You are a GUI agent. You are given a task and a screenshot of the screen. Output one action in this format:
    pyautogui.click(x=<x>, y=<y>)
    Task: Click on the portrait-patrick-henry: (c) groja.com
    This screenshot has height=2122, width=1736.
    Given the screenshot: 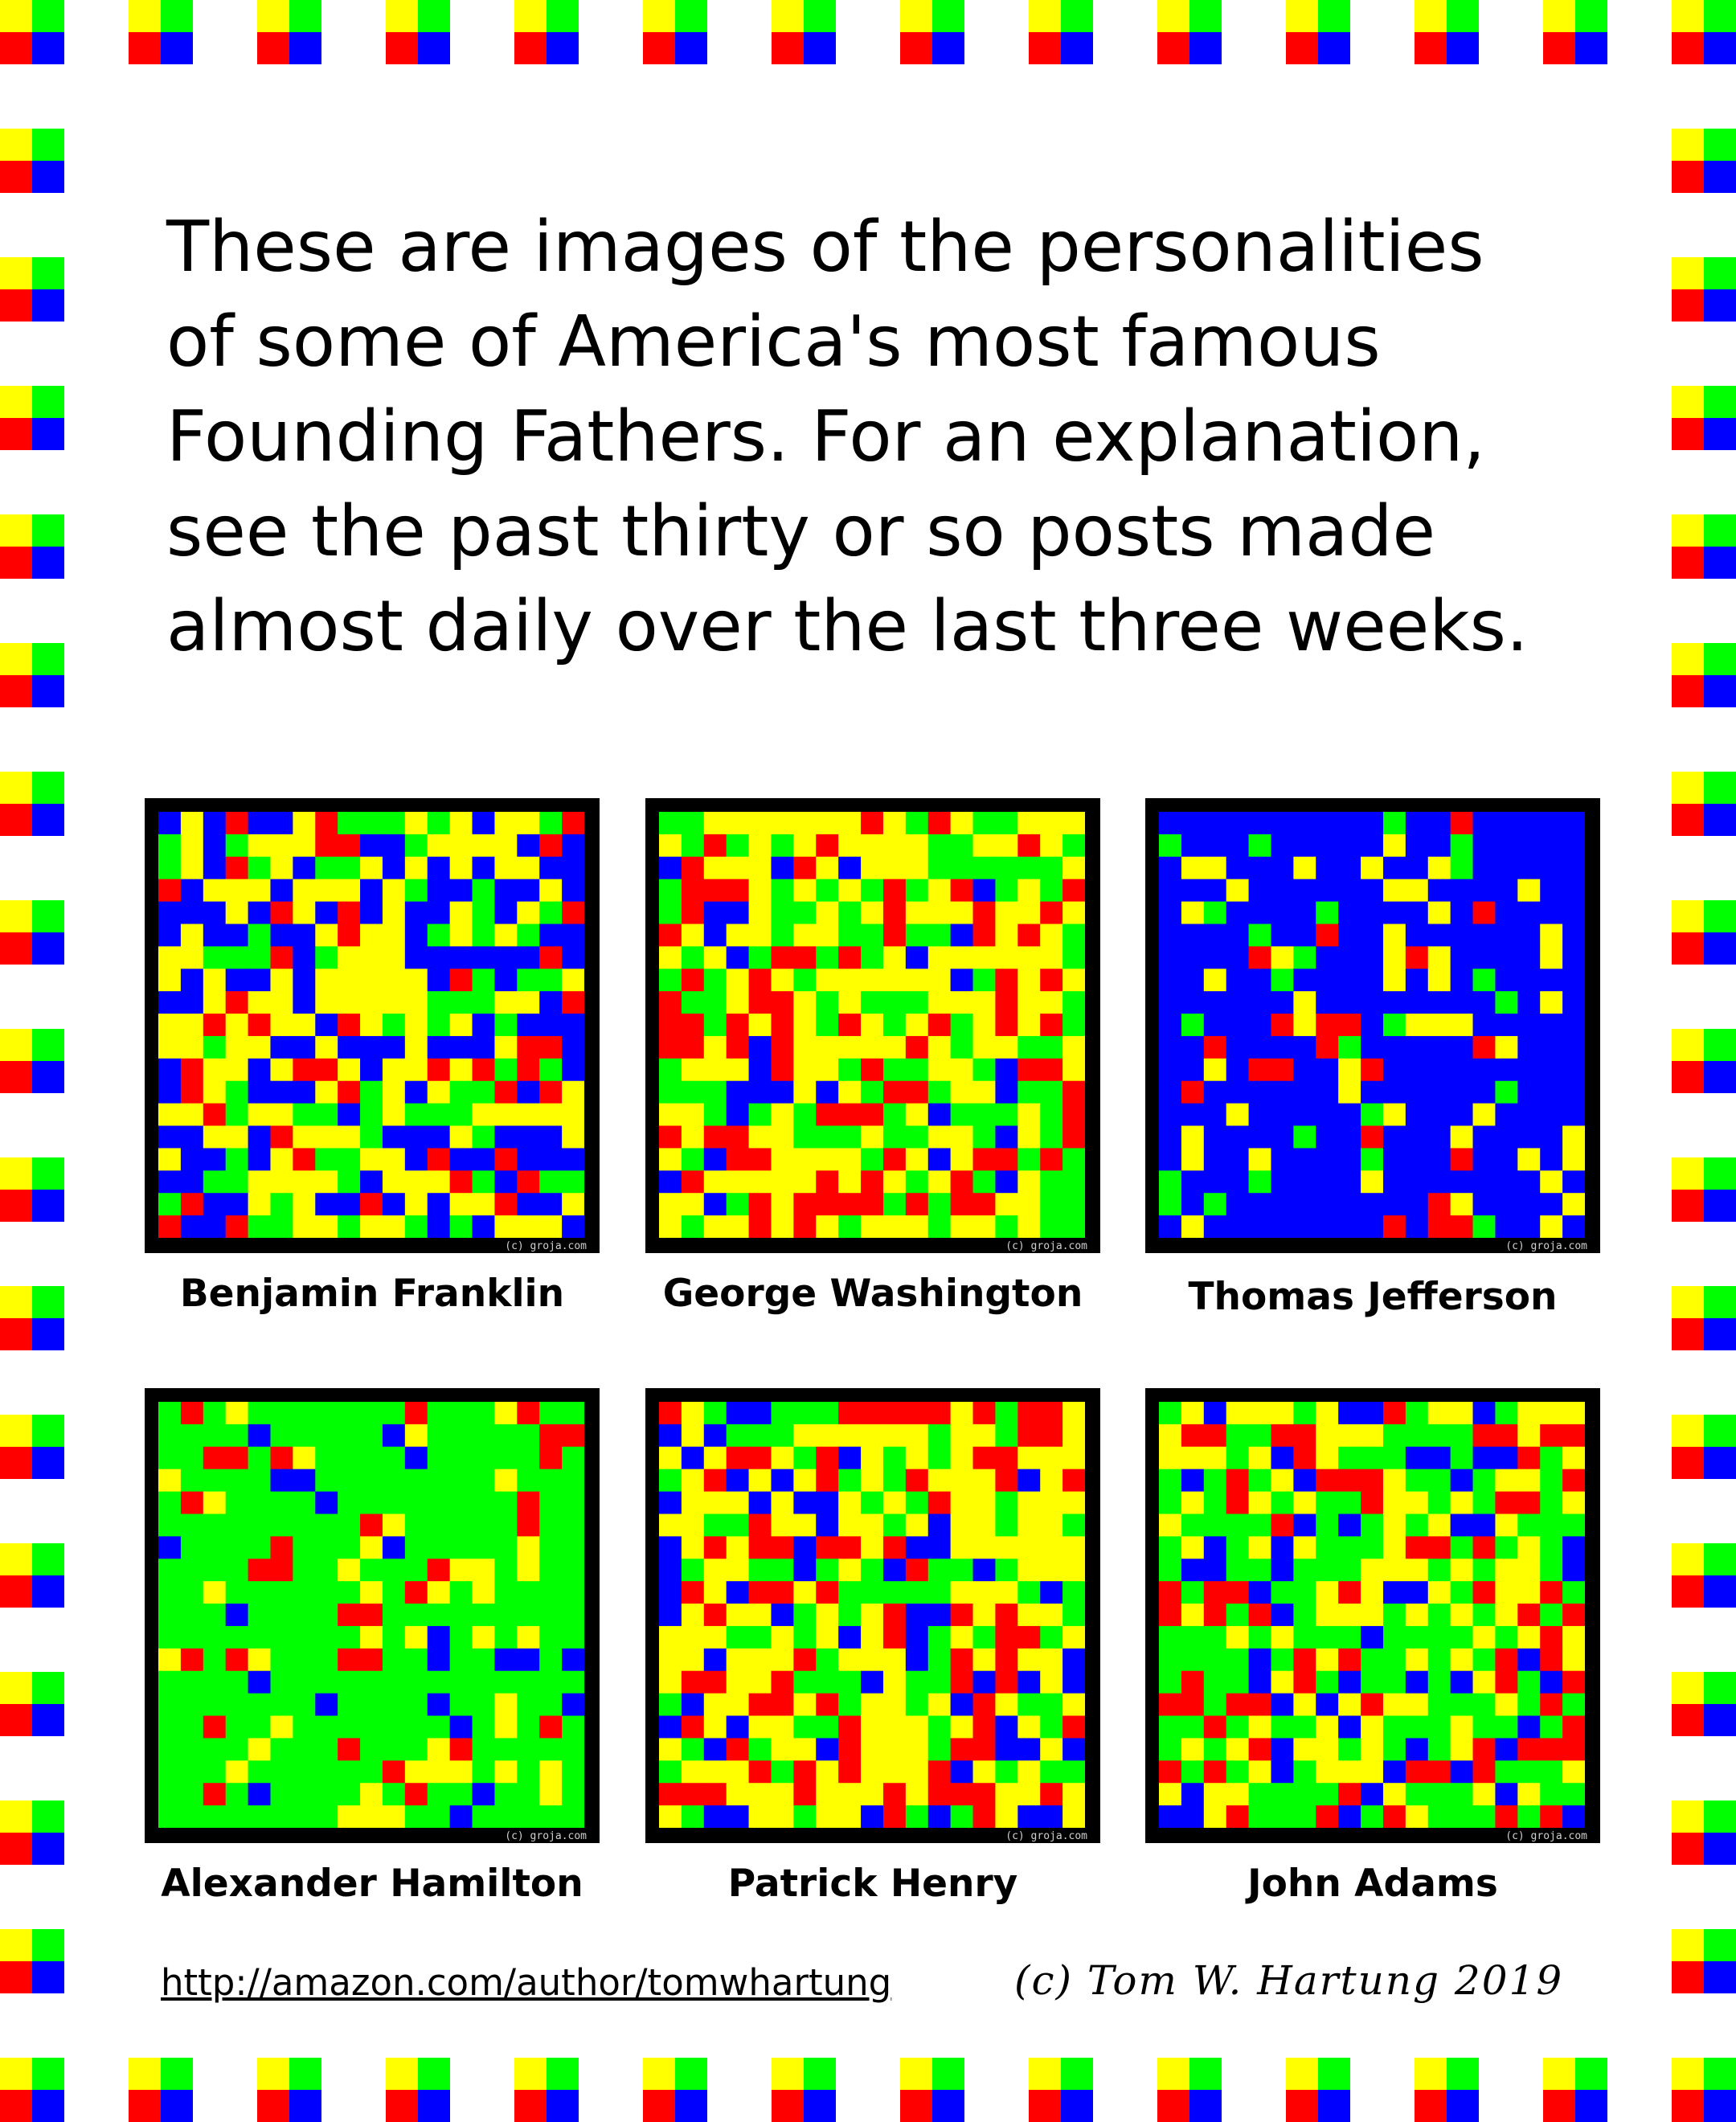 What is the action you would take?
    pyautogui.click(x=872, y=1615)
    